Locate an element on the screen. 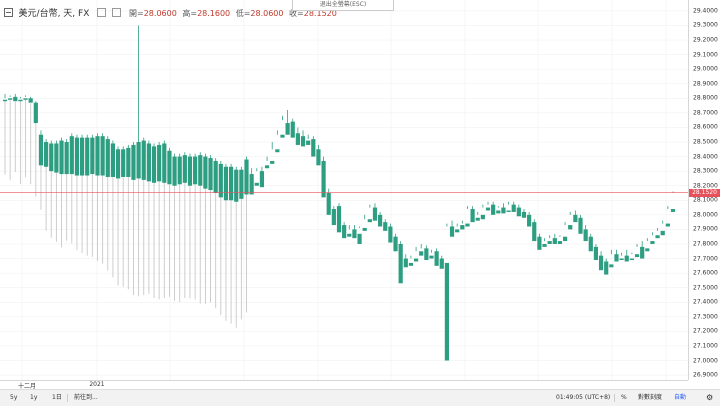 Image resolution: width=720 pixels, height=406 pixels. y-tick-label: 27.9000 is located at coordinates (705, 229).